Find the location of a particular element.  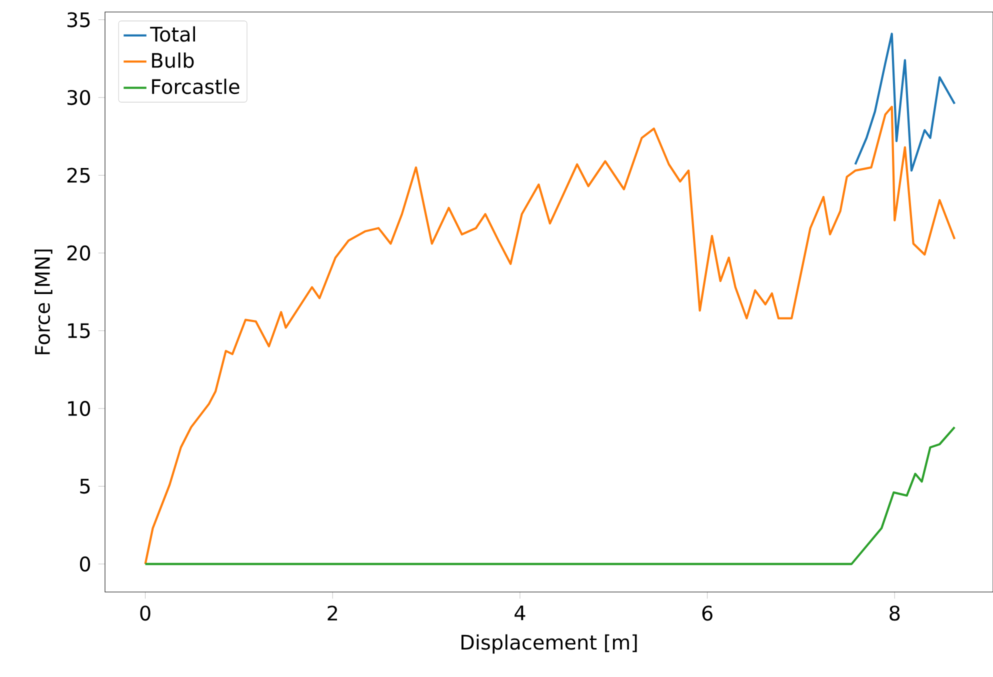

x-axis-title: Displacement [m] is located at coordinates (549, 644).